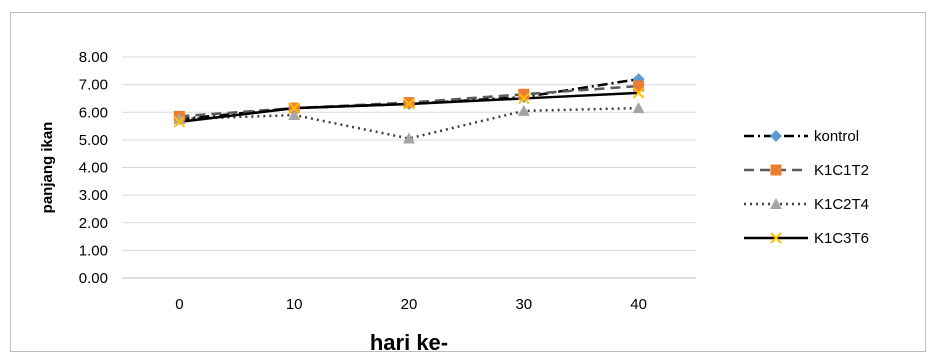 The image size is (936, 356). I want to click on y-tick-labels: 0.00 1.00 2.00 3.00 4.00 5.00 6.00 7.00 8.00, so click(93, 168).